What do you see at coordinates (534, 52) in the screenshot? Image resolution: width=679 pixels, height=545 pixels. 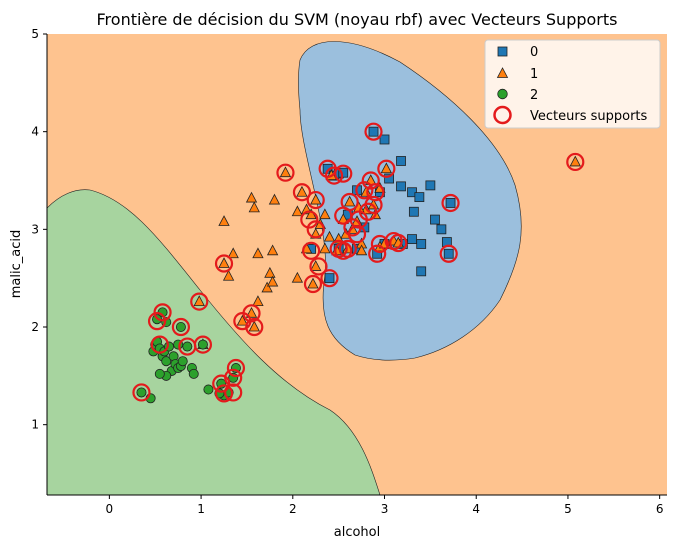 I see `legend-label-0: 0` at bounding box center [534, 52].